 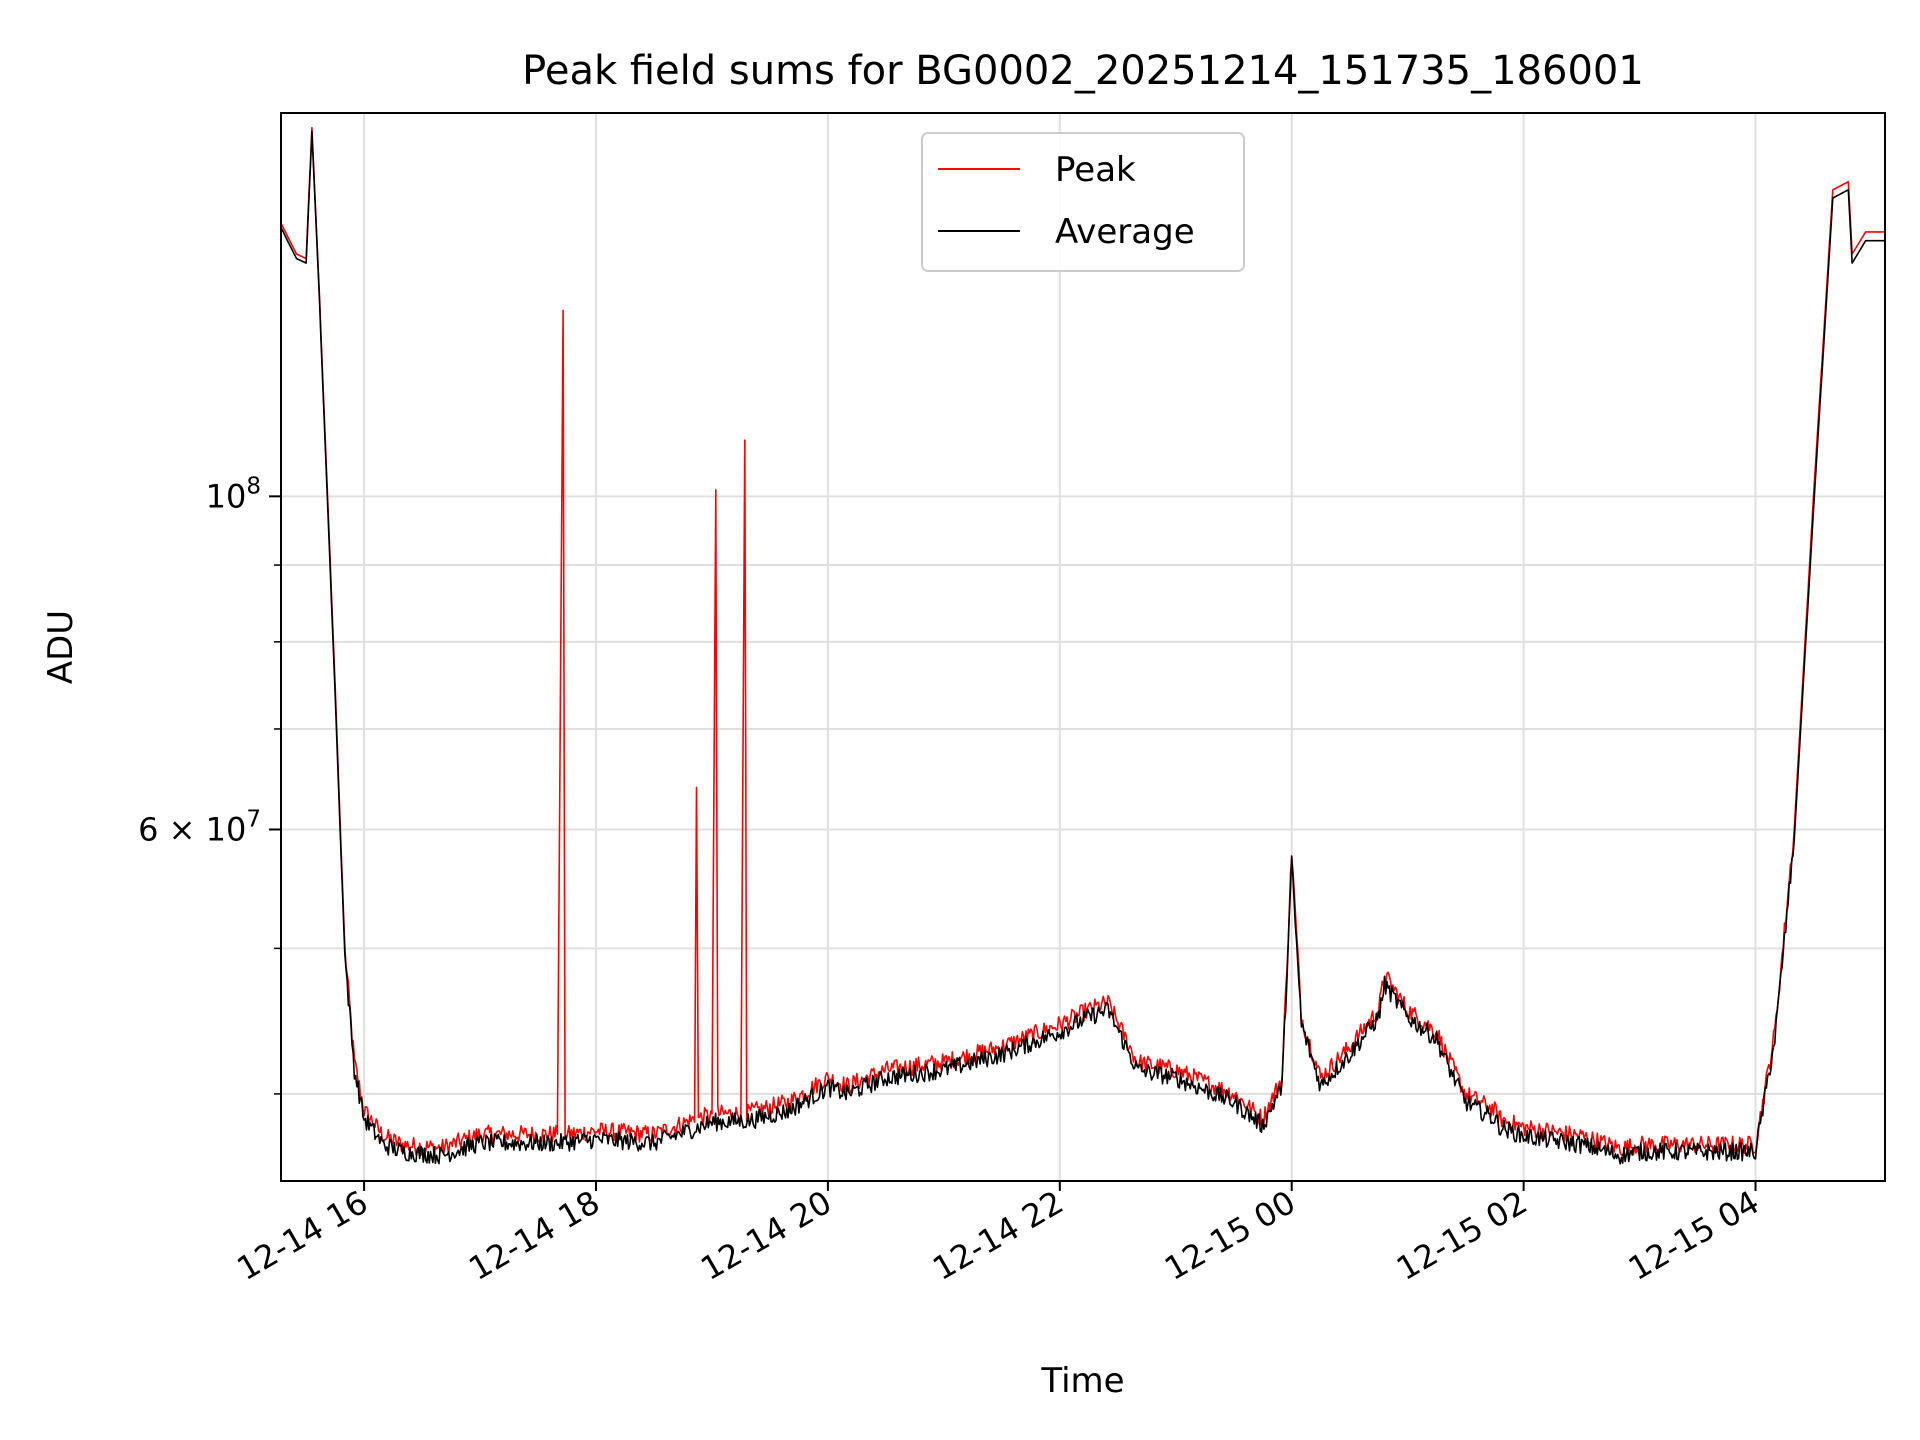 What do you see at coordinates (61, 647) in the screenshot?
I see `y-axis-label: ADU` at bounding box center [61, 647].